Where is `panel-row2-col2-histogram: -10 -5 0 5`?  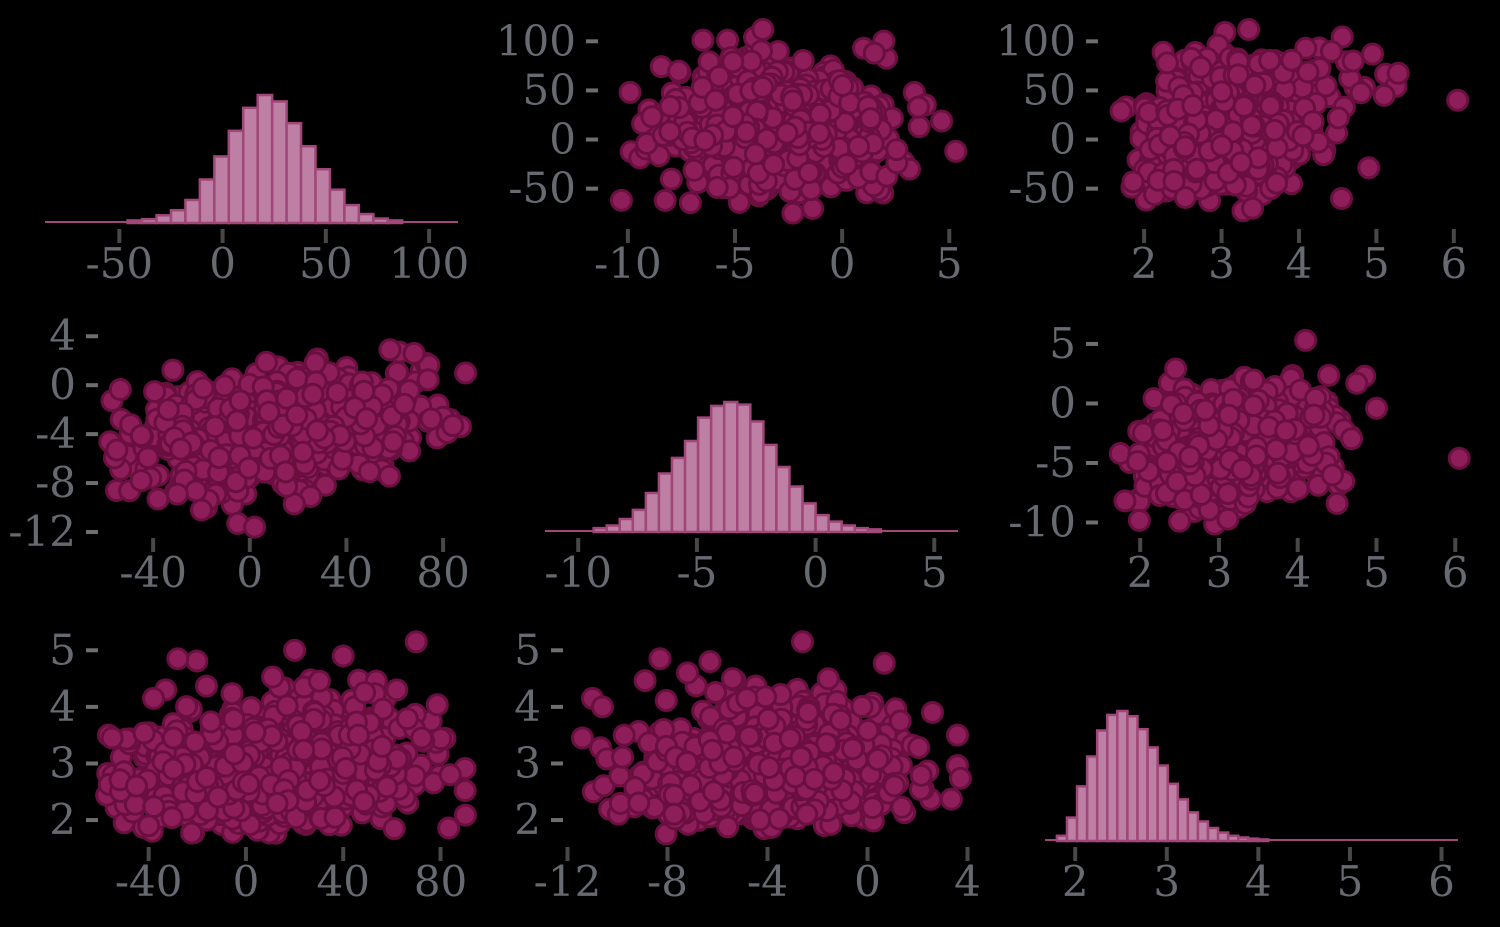 panel-row2-col2-histogram: -10 -5 0 5 is located at coordinates (750, 463).